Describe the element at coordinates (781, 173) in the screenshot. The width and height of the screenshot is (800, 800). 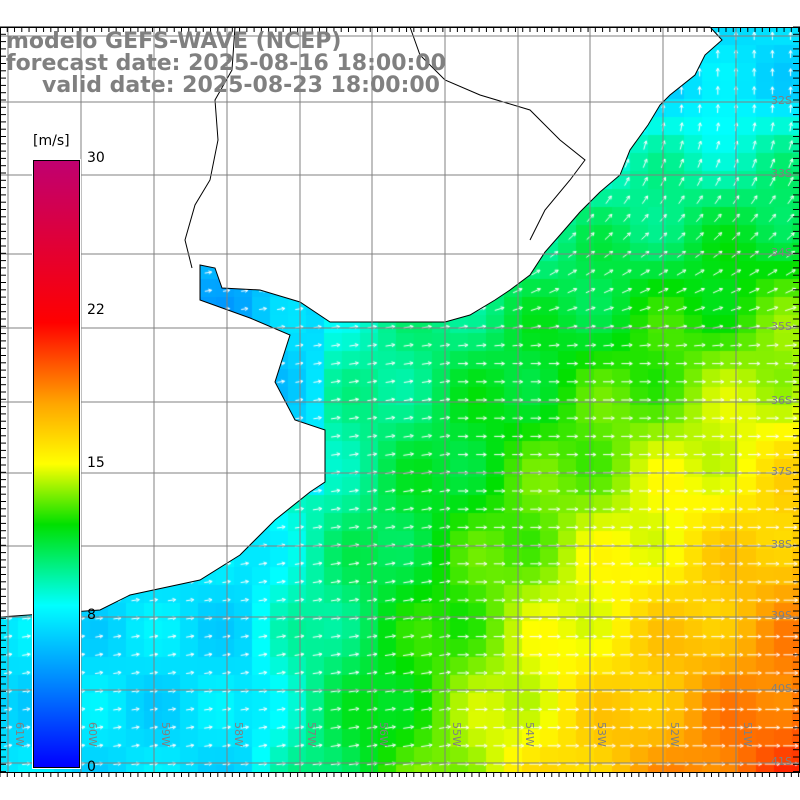
I see `lat-label: 33S` at that location.